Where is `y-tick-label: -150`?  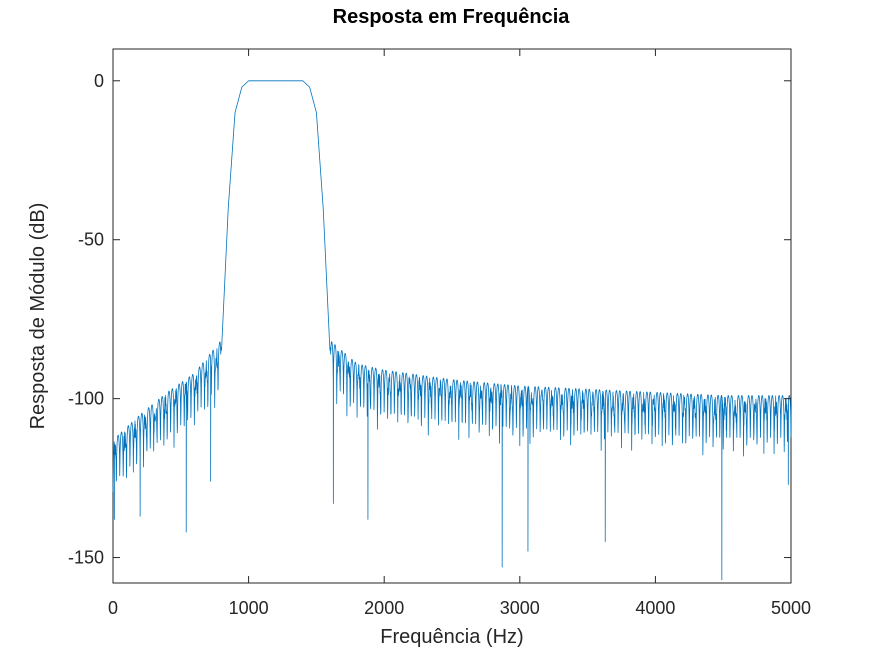 y-tick-label: -150 is located at coordinates (86, 558).